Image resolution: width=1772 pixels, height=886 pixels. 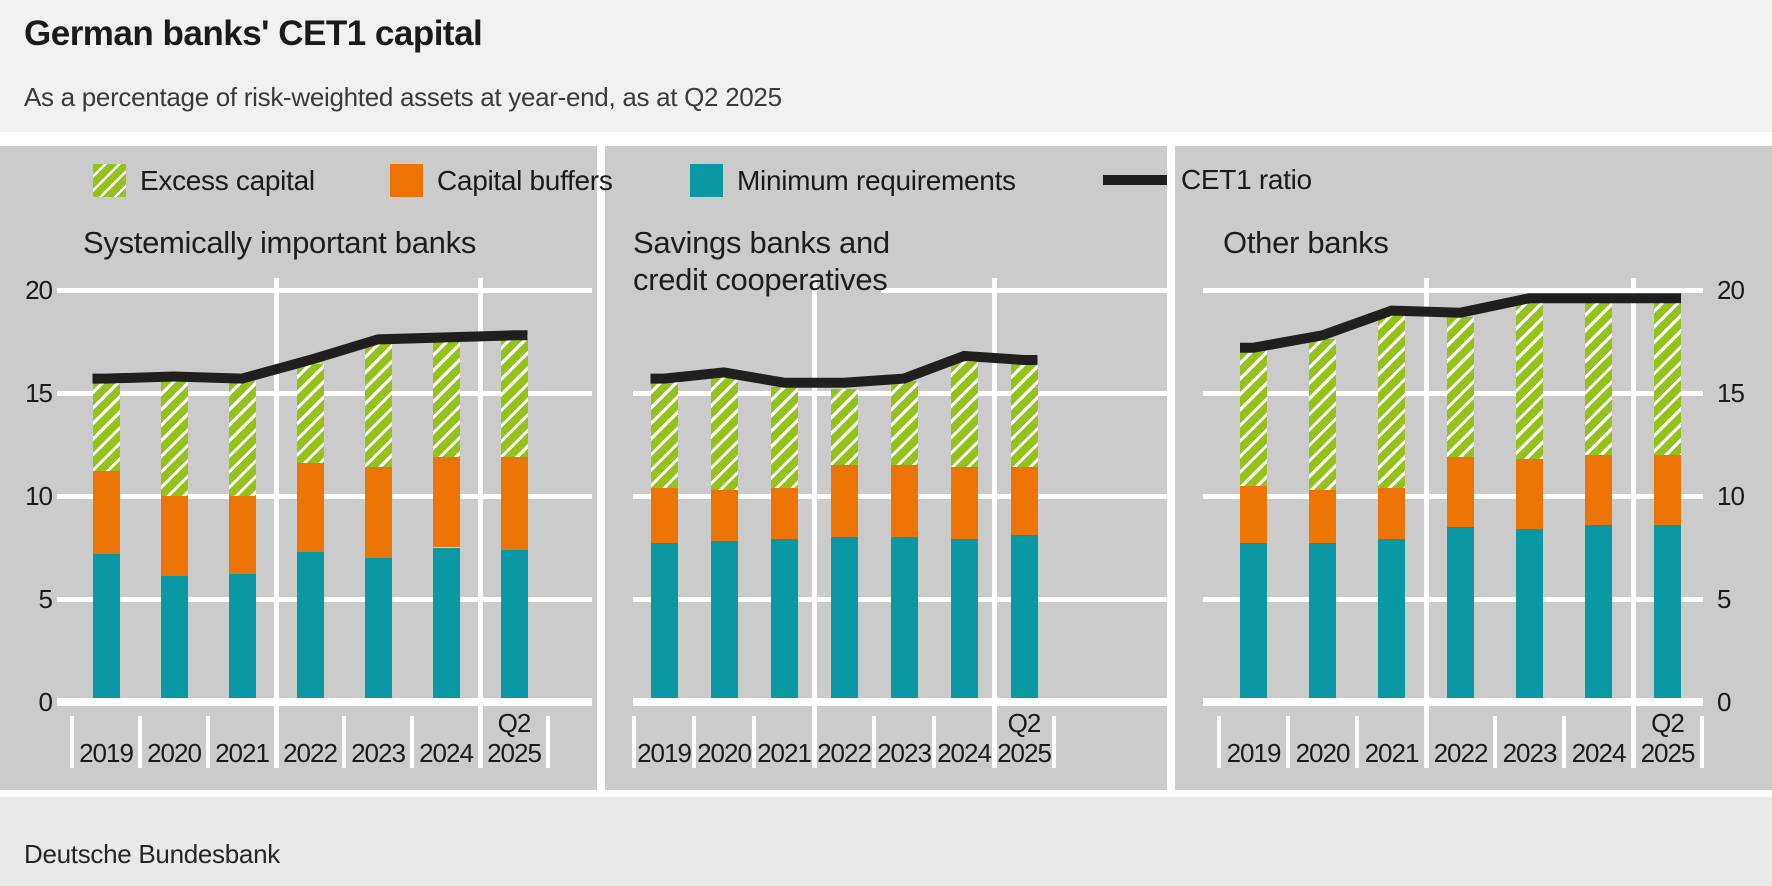 I want to click on legend-label: CET1 ratio, so click(x=1246, y=179).